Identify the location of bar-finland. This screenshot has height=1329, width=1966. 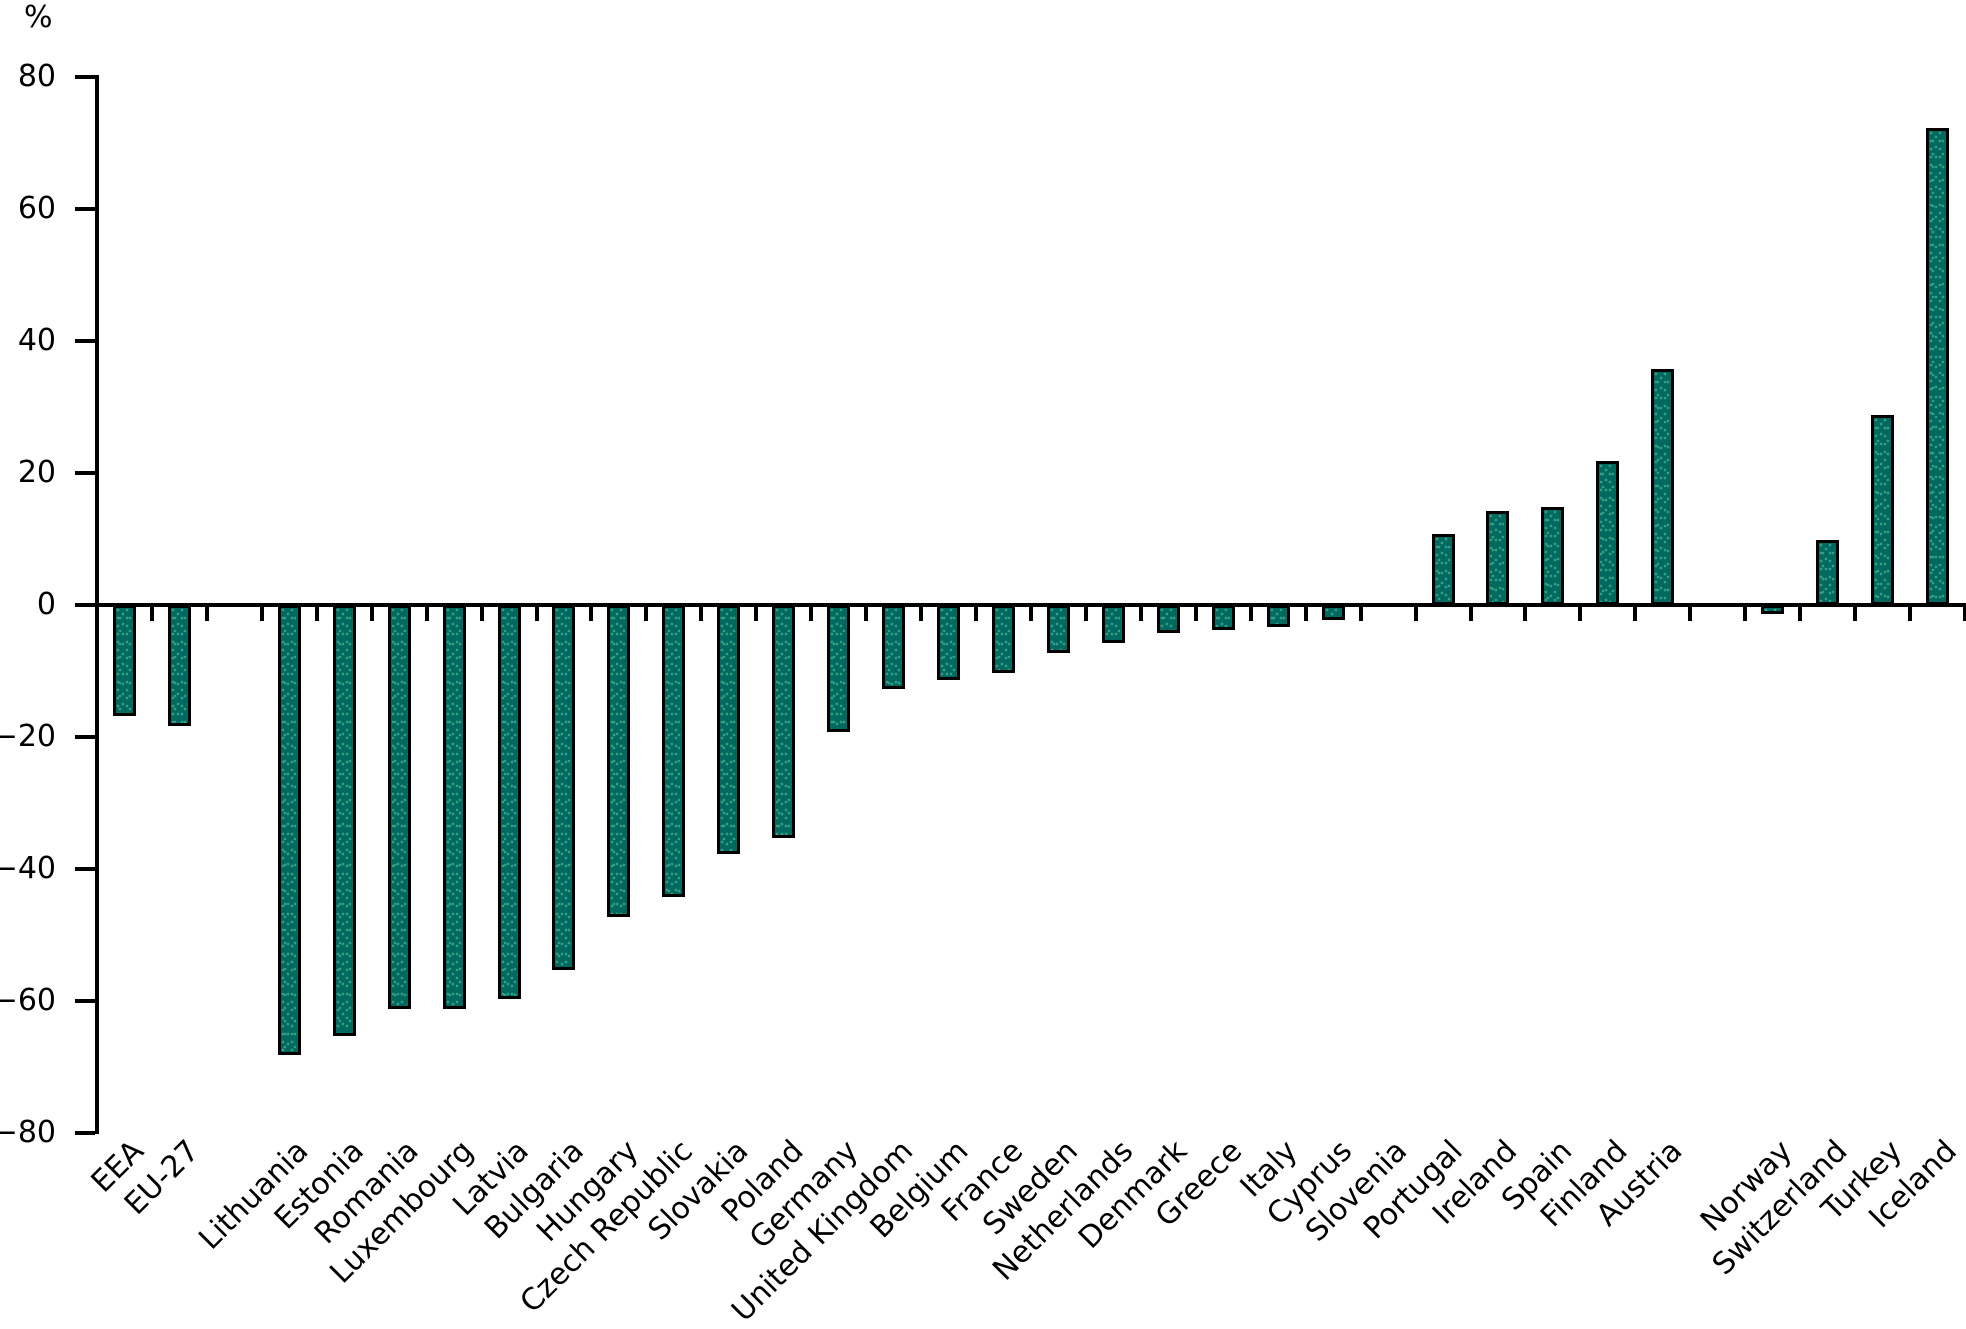
(1608, 533).